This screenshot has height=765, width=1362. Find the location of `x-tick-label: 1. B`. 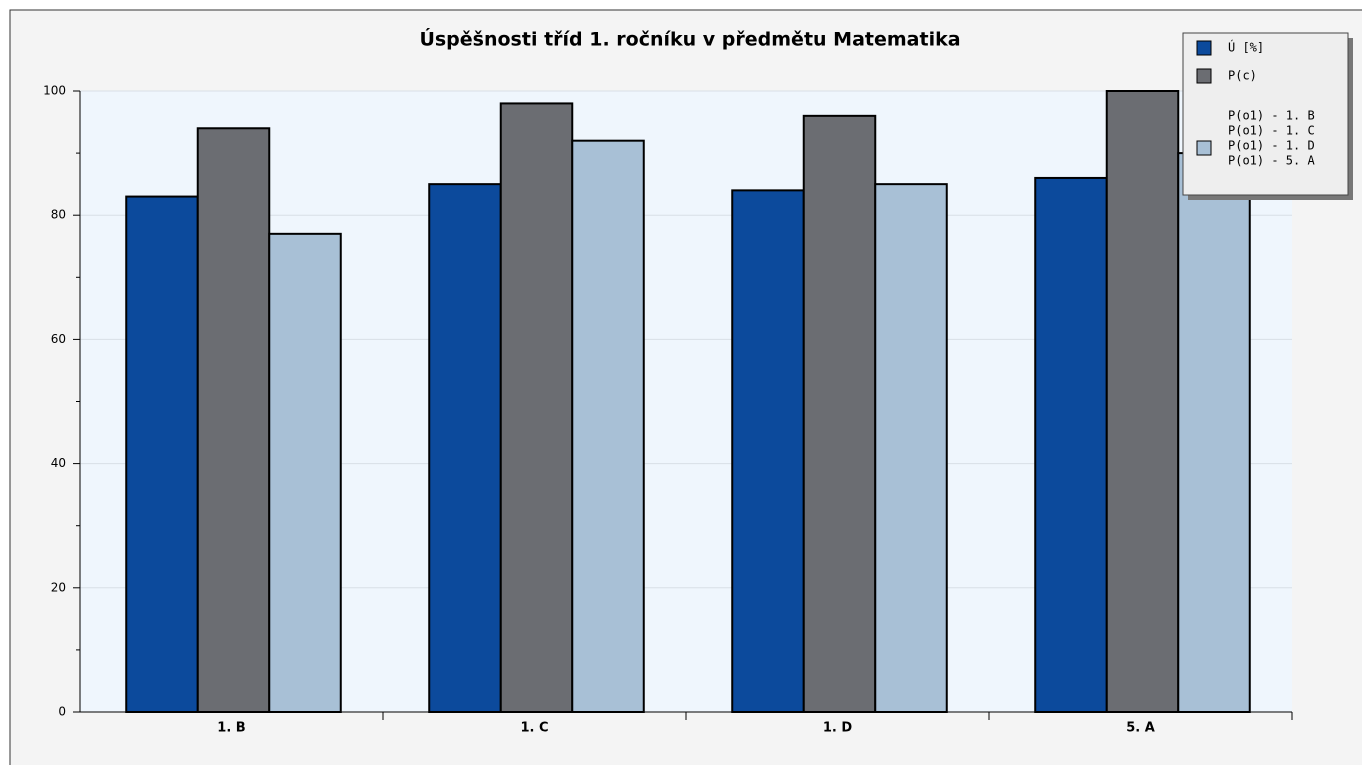

x-tick-label: 1. B is located at coordinates (231, 728).